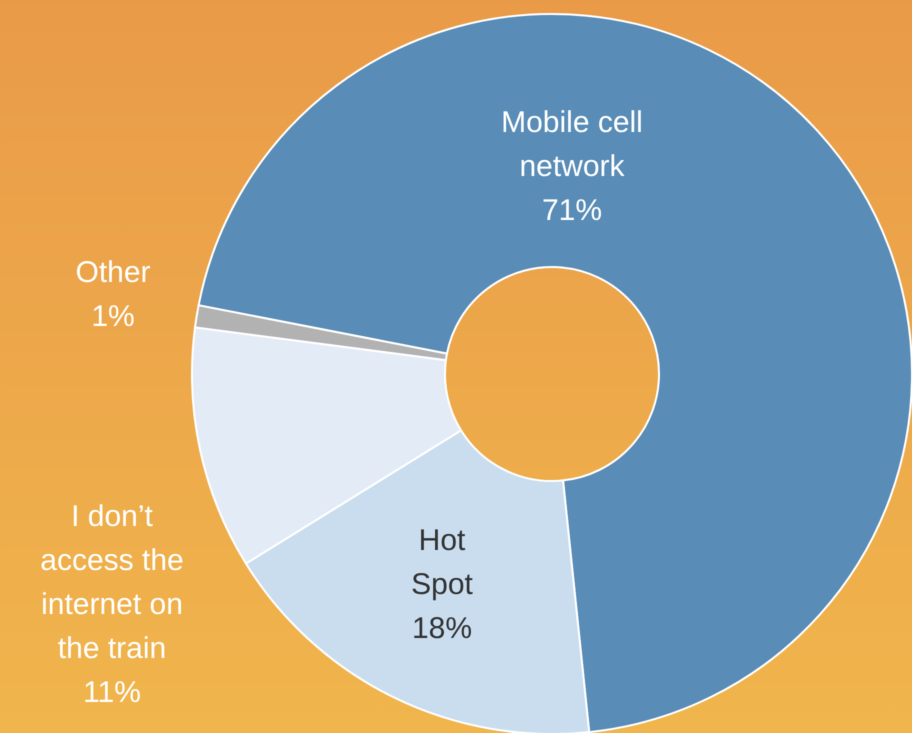 The height and width of the screenshot is (733, 912). I want to click on data-label: 71%, so click(572, 210).